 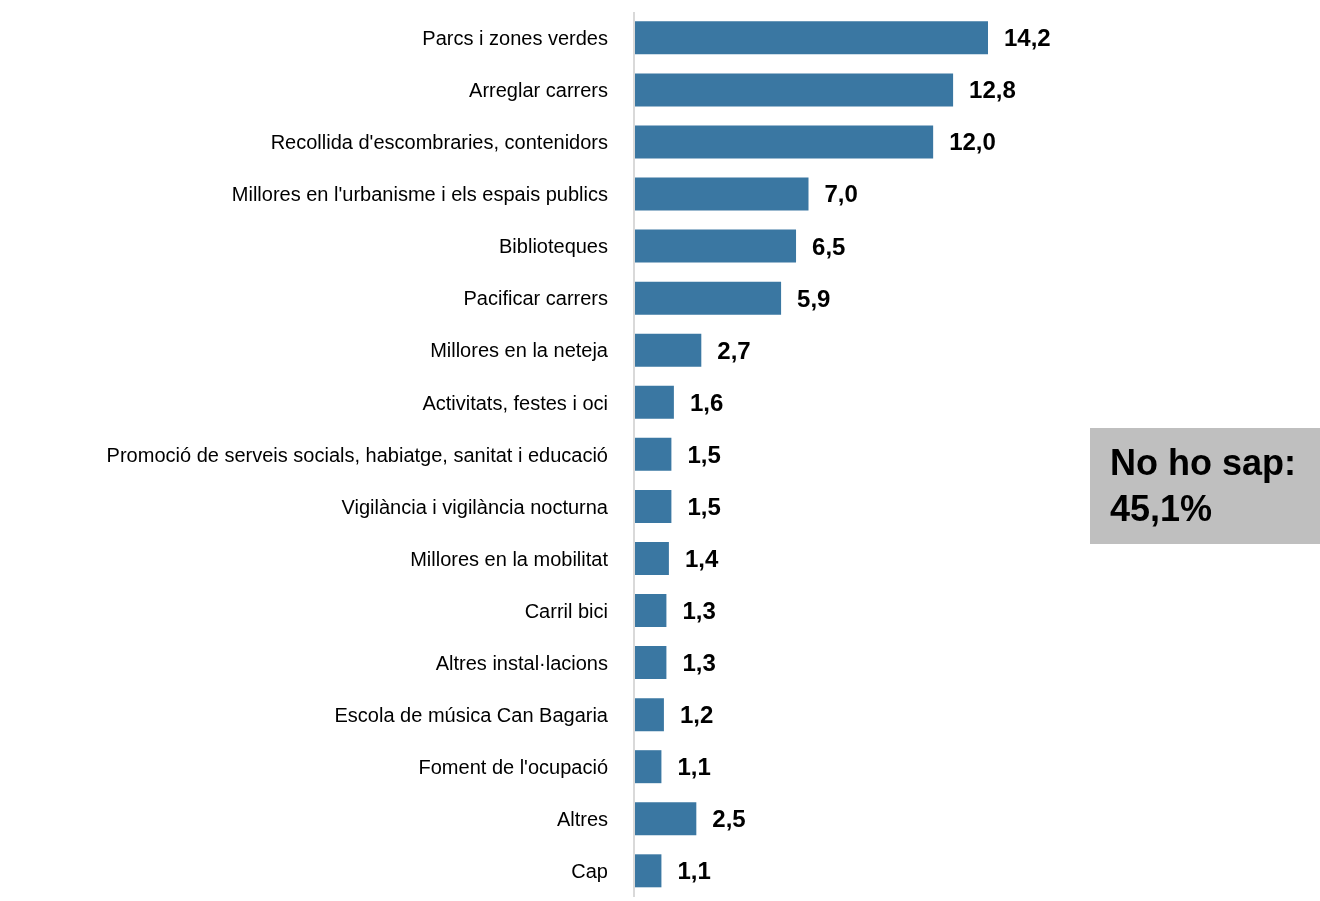 I want to click on data-label: 2,5, so click(x=729, y=819).